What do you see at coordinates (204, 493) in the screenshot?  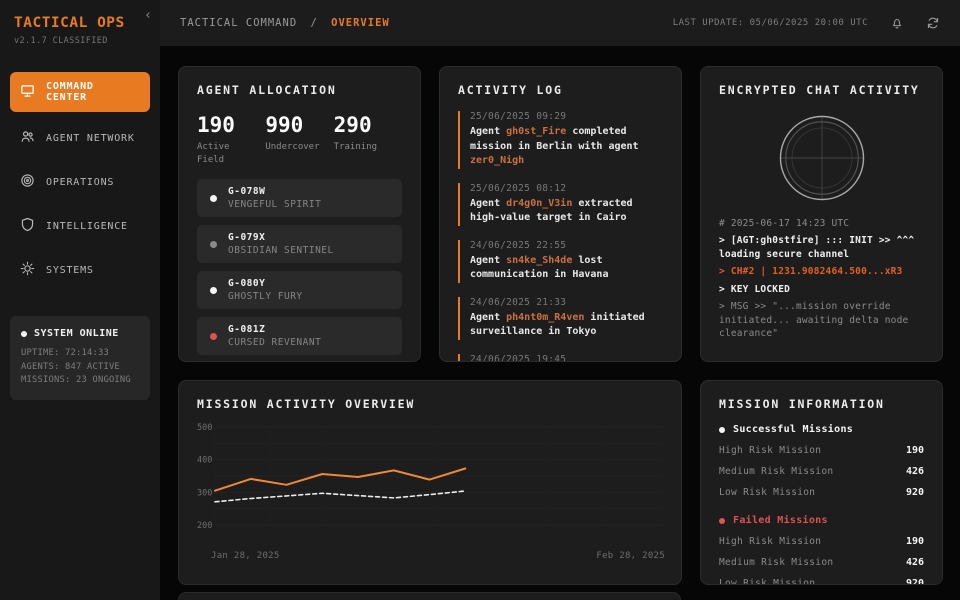 I see `svg-text: 300` at bounding box center [204, 493].